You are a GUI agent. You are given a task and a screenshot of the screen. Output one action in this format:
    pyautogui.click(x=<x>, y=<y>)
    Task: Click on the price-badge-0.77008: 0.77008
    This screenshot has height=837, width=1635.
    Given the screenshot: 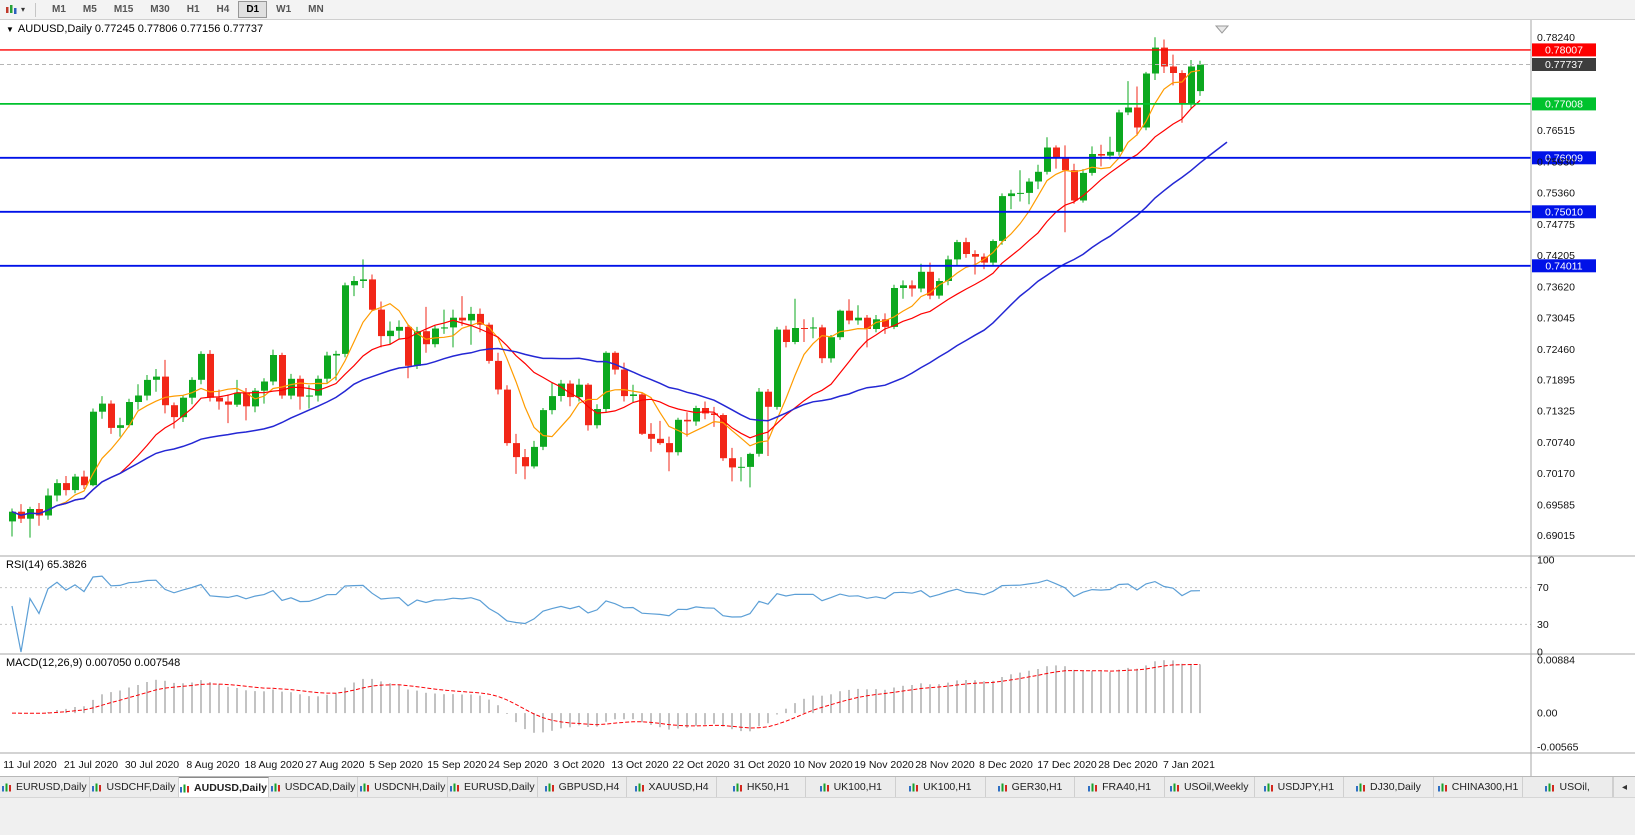 What is the action you would take?
    pyautogui.click(x=1564, y=104)
    